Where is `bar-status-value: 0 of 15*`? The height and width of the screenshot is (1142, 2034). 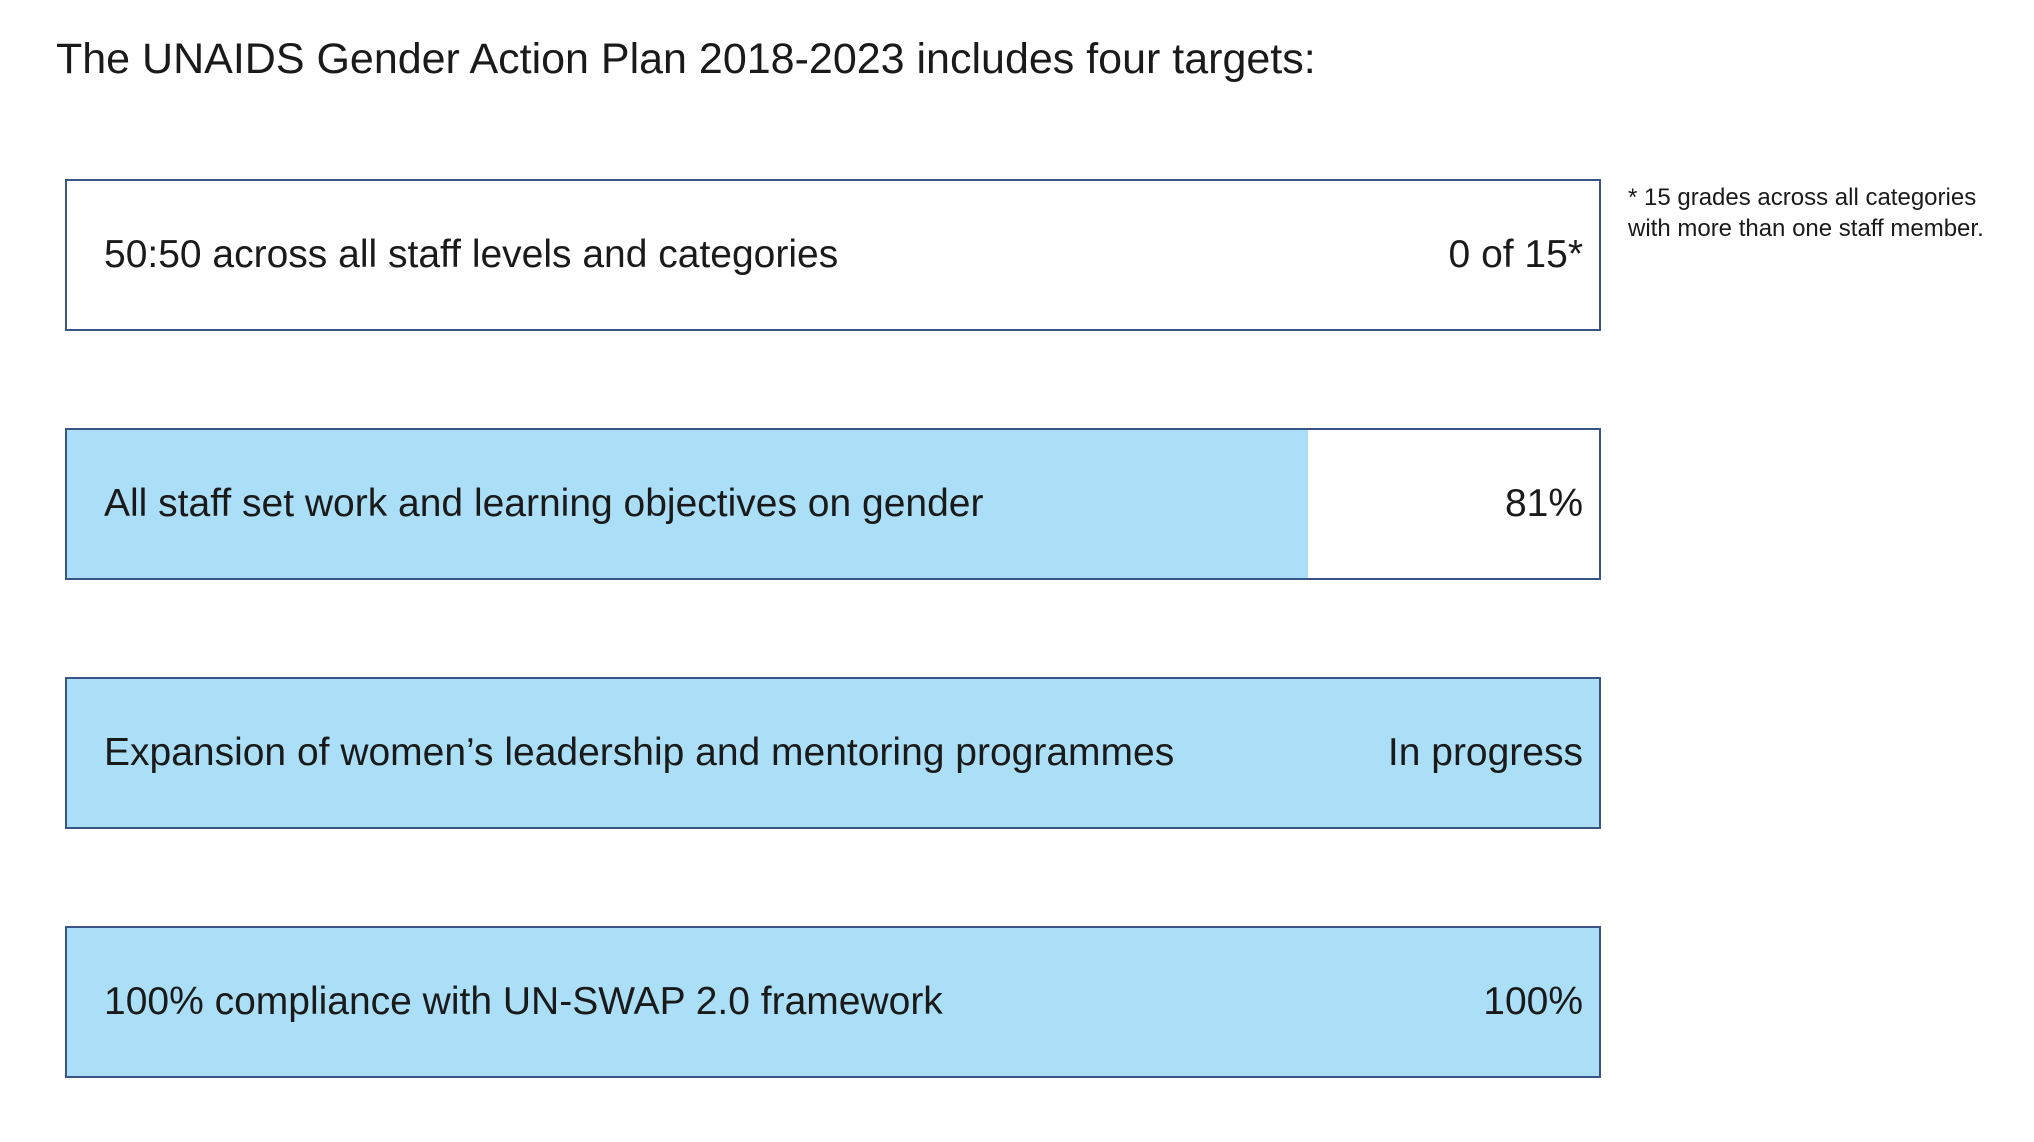 bar-status-value: 0 of 15* is located at coordinates (1515, 254).